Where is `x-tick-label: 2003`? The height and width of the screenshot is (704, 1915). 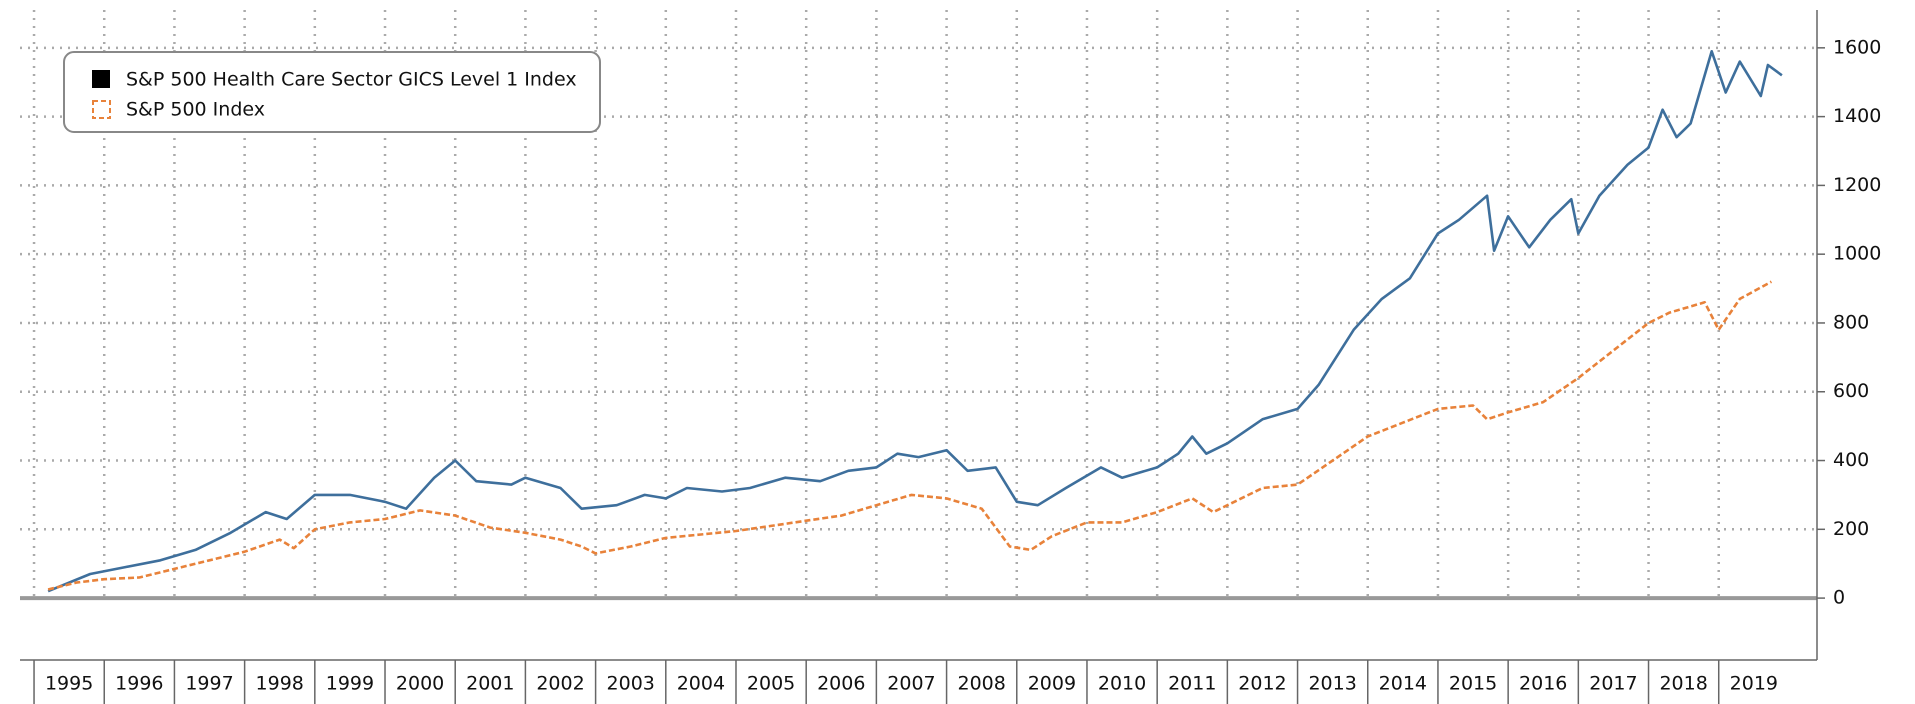
x-tick-label: 2003 is located at coordinates (631, 684).